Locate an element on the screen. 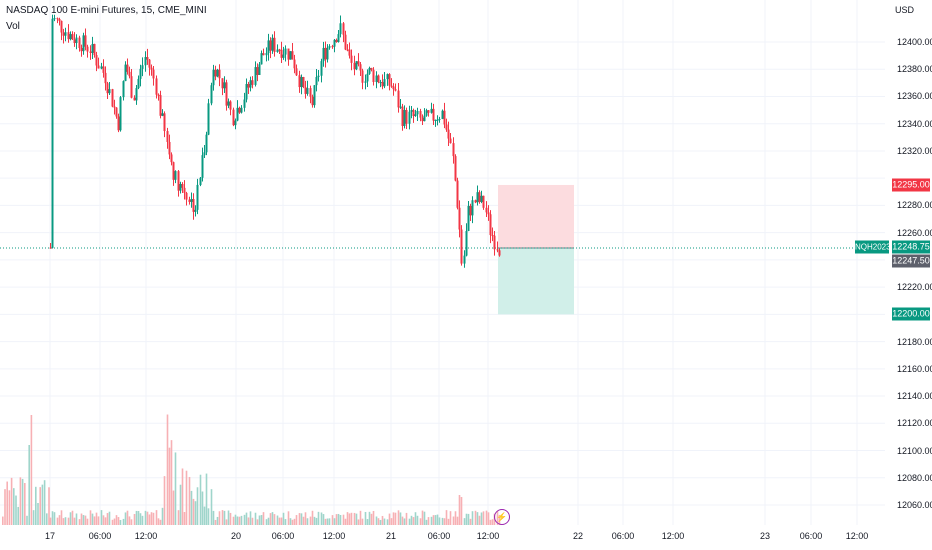  symbol-tag: NQH2023 is located at coordinates (873, 247).